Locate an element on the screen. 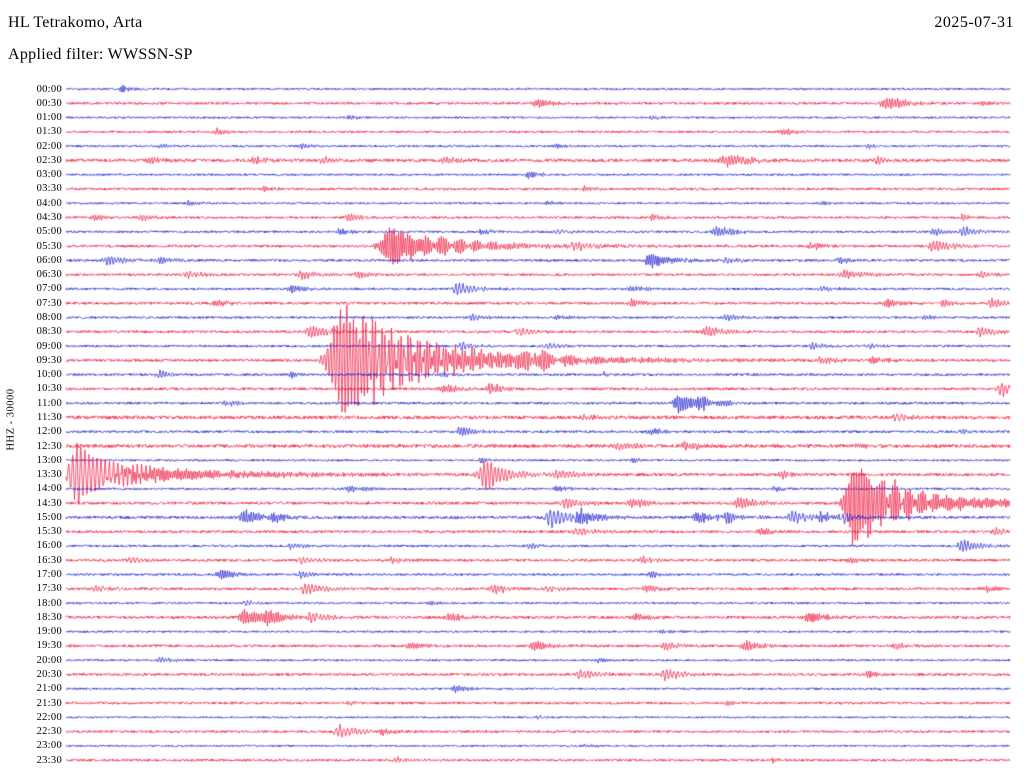 The width and height of the screenshot is (1024, 780). time-label: 19:00 is located at coordinates (49, 632).